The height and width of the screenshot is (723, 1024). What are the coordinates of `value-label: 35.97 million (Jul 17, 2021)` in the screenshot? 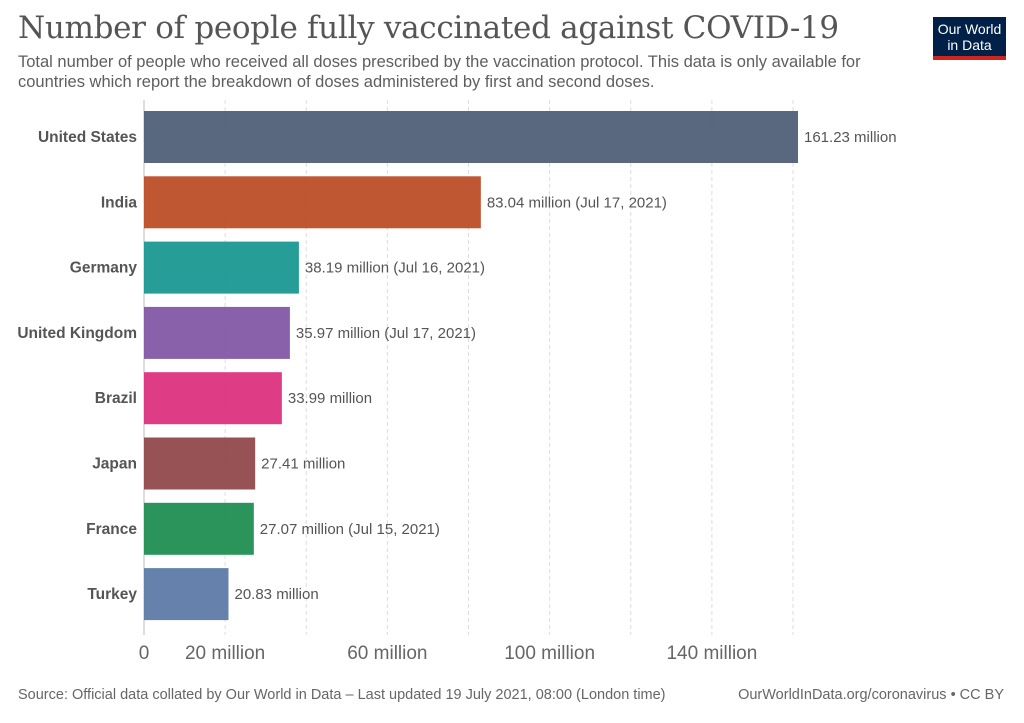 It's located at (386, 333).